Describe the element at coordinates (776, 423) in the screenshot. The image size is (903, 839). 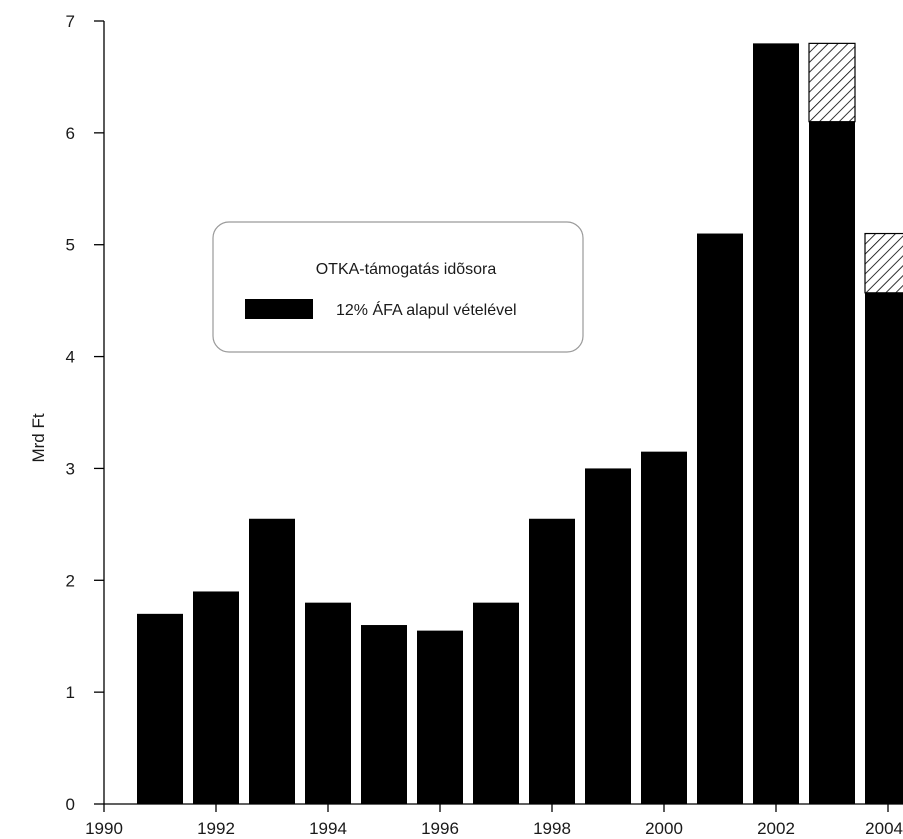
I see `bar-2002` at that location.